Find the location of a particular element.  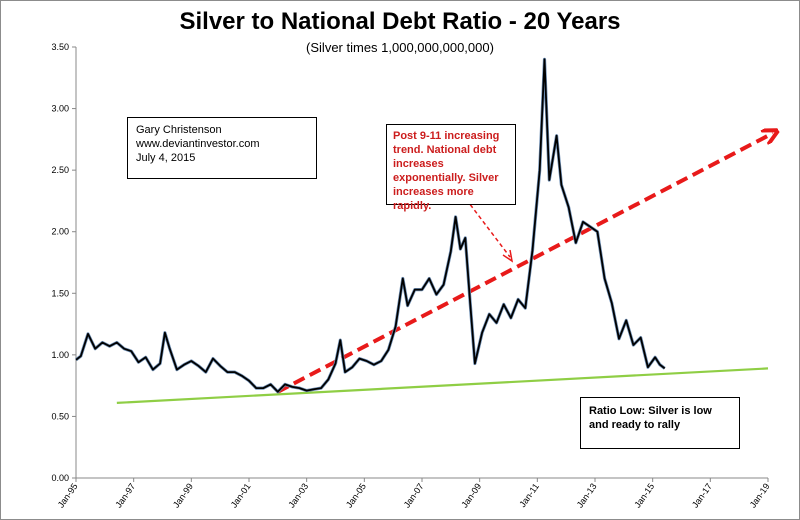

x-tick-label: Jan-97 is located at coordinates (125, 495).